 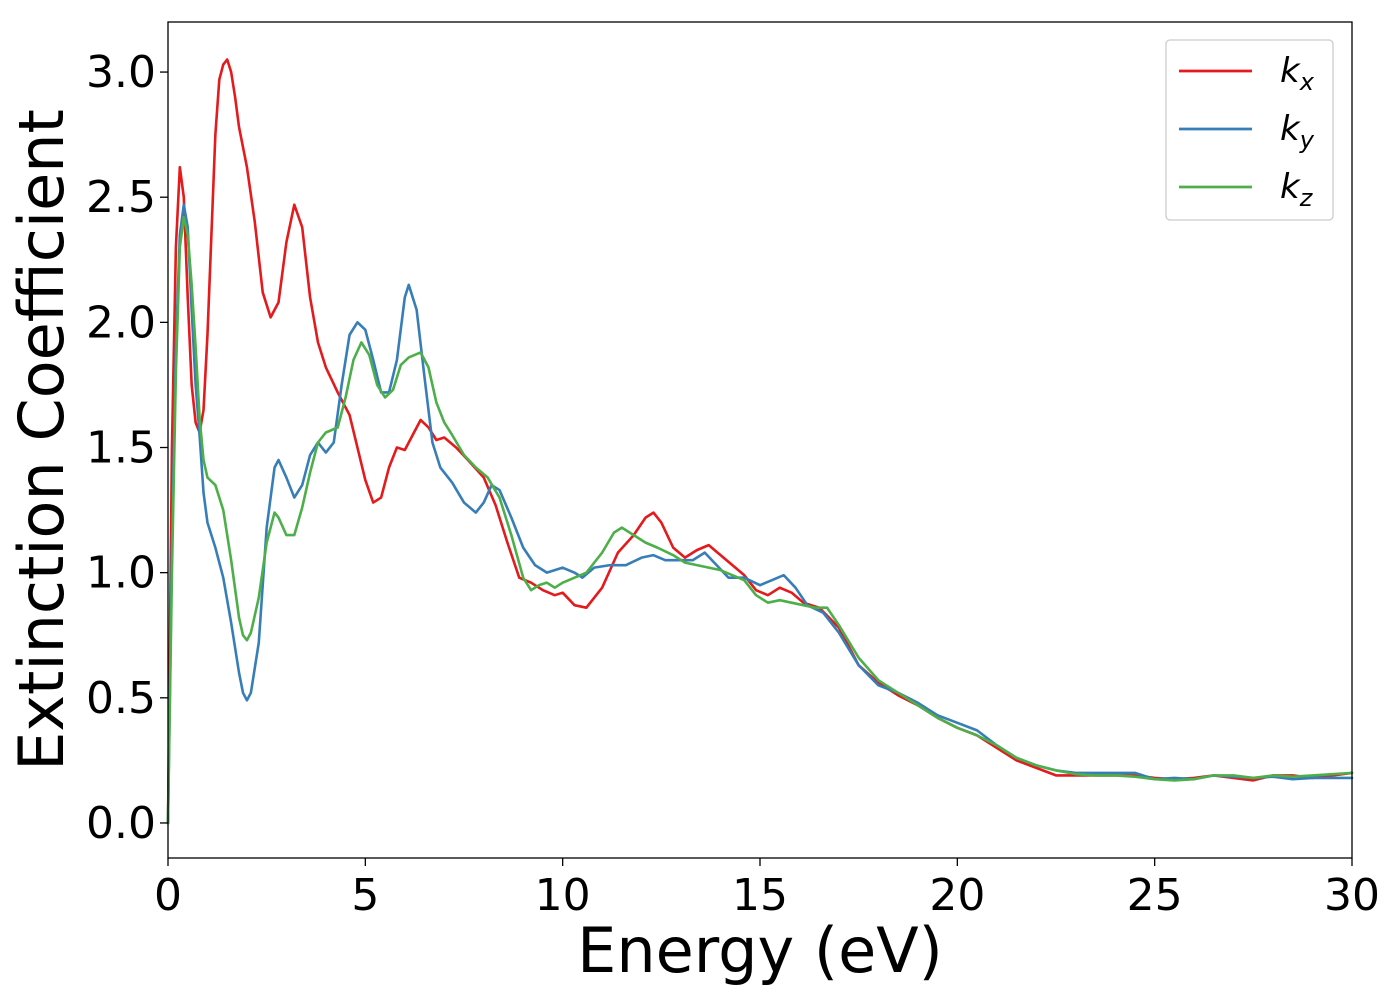 I want to click on x-tick-label: 15, so click(x=760, y=895).